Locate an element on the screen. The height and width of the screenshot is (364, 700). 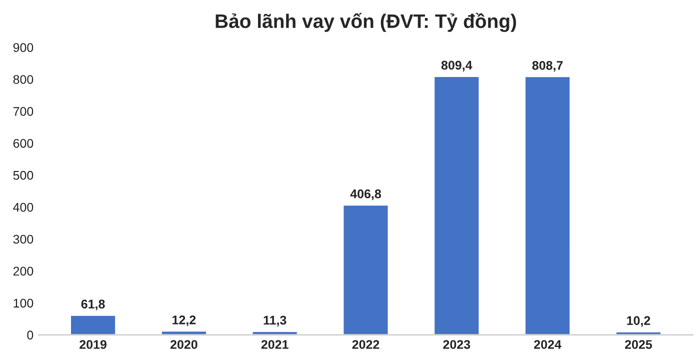
data-label: 61,8 is located at coordinates (93, 305).